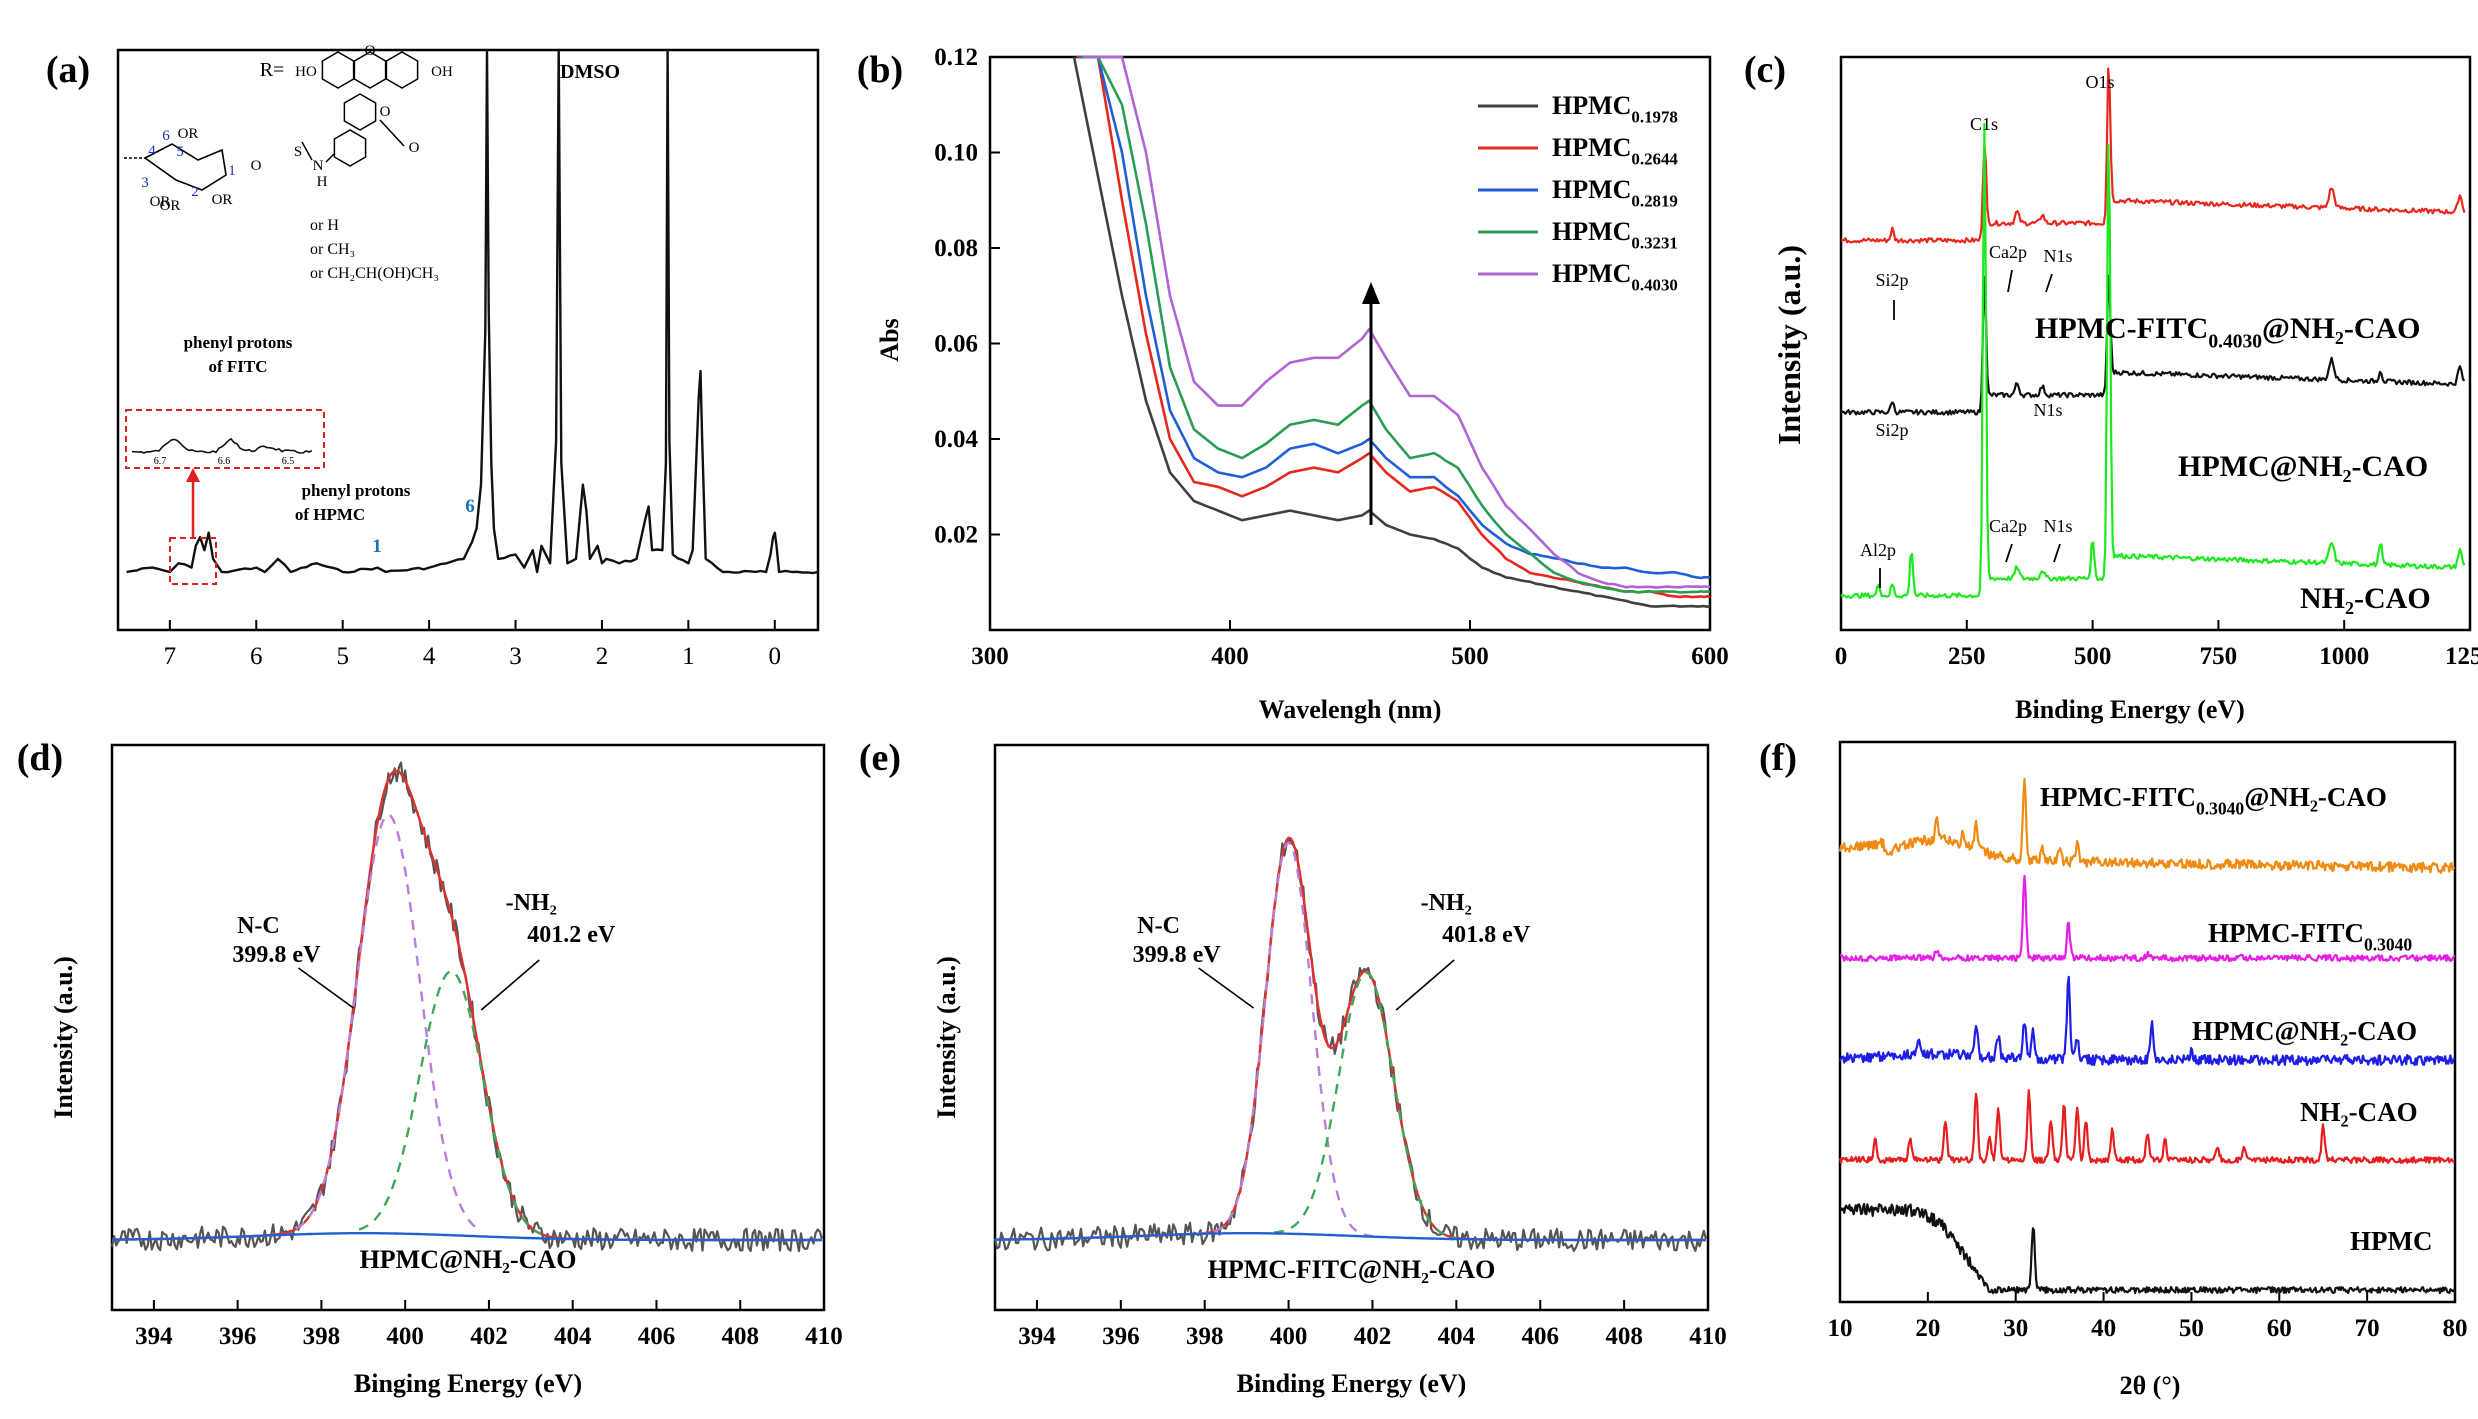  Describe the element at coordinates (1177, 955) in the screenshot. I see `panel-e-peak1-value: 399.8 eV` at that location.